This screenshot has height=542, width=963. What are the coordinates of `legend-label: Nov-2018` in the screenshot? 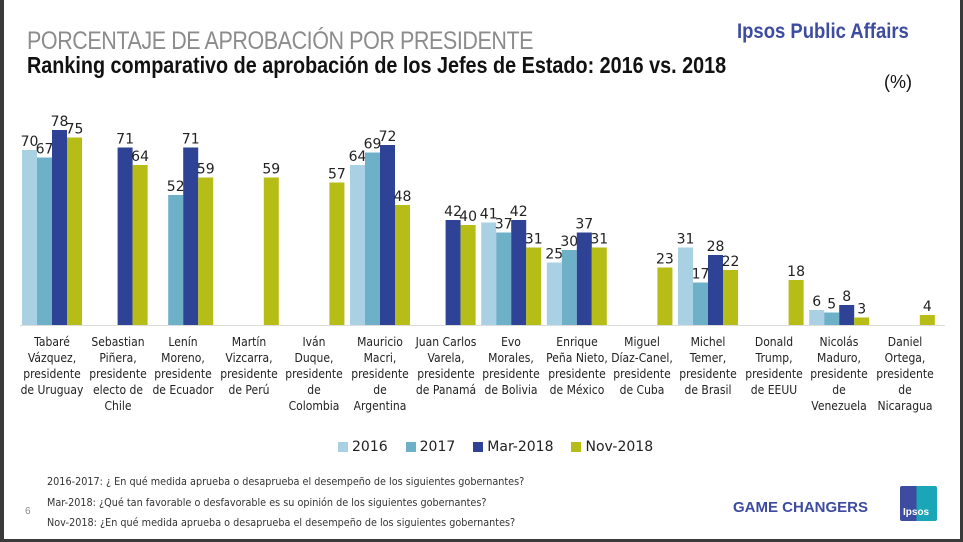 It's located at (619, 447).